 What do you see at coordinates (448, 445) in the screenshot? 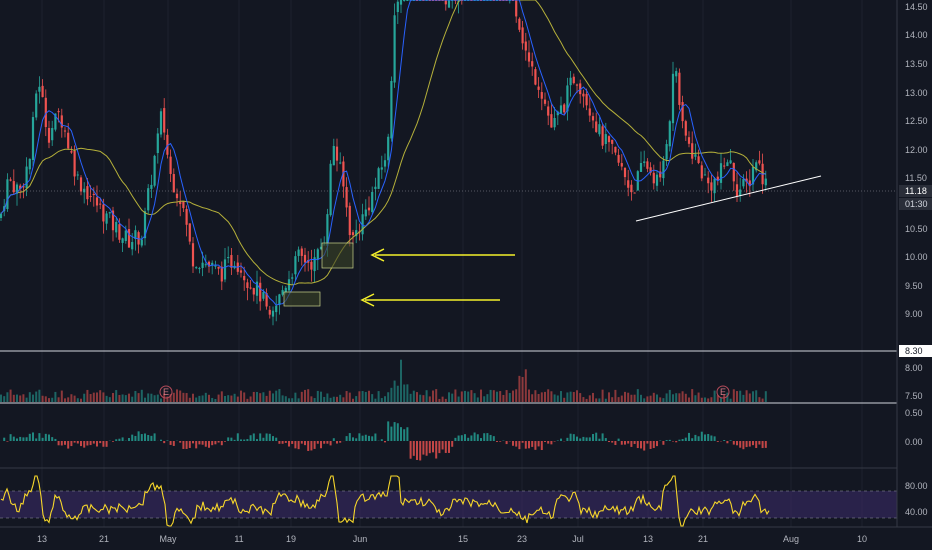
I see `macd-pane` at bounding box center [448, 445].